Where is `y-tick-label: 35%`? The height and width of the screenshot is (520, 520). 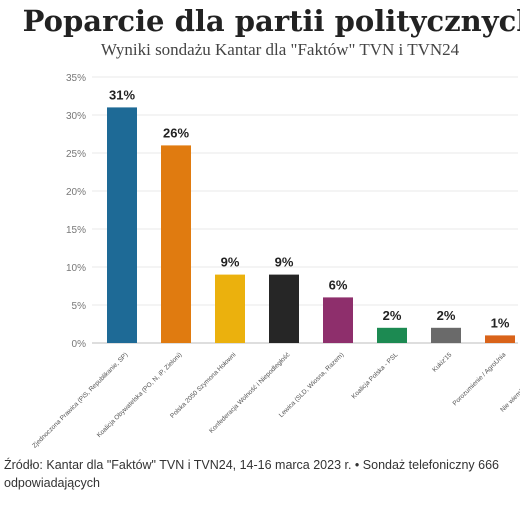
y-tick-label: 35% is located at coordinates (76, 78).